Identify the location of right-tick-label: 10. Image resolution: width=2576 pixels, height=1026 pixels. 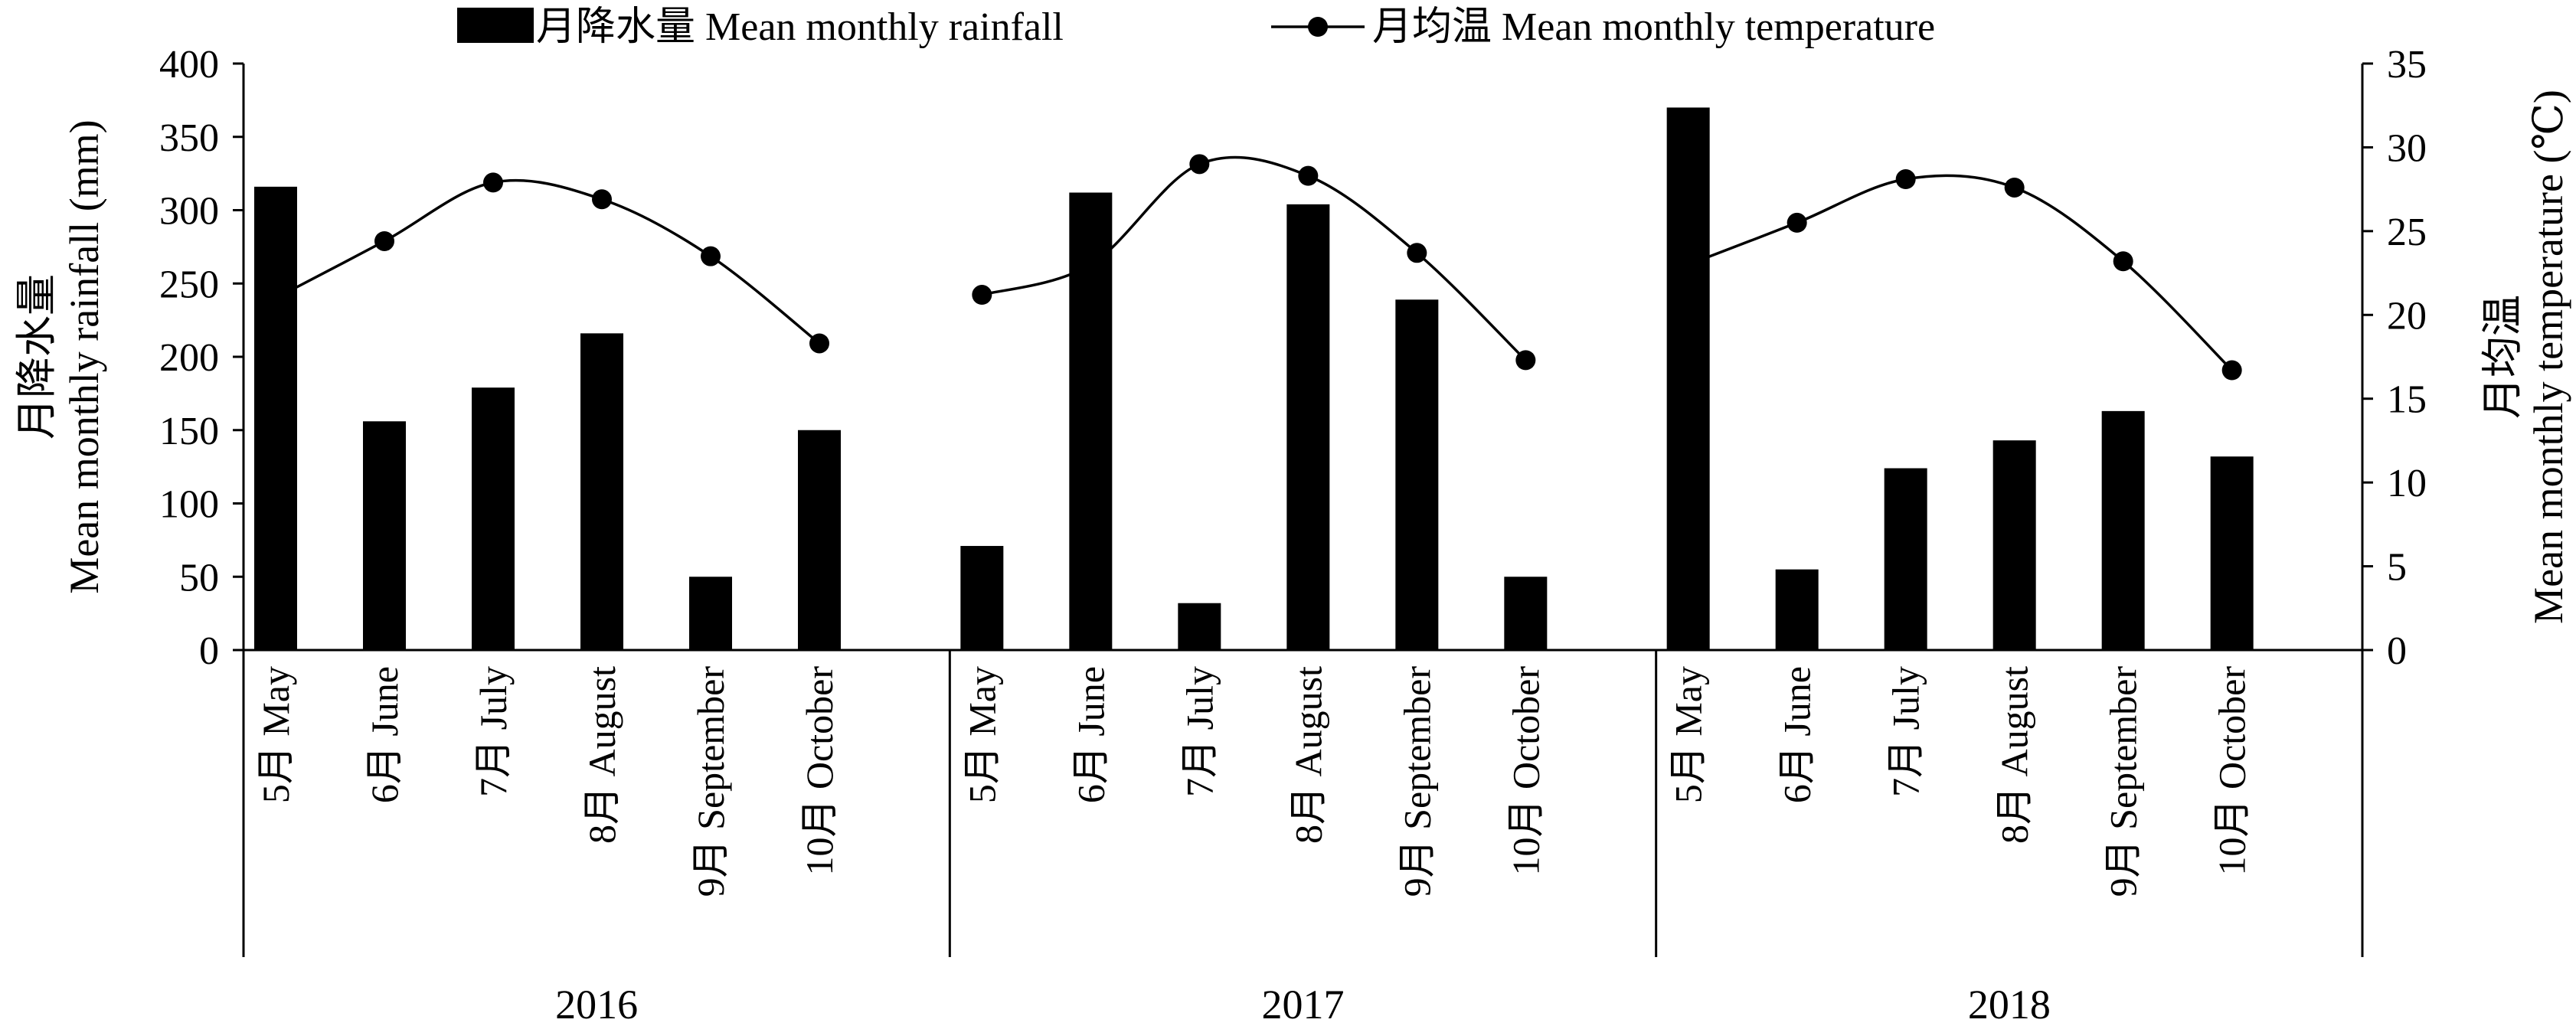
(2407, 484).